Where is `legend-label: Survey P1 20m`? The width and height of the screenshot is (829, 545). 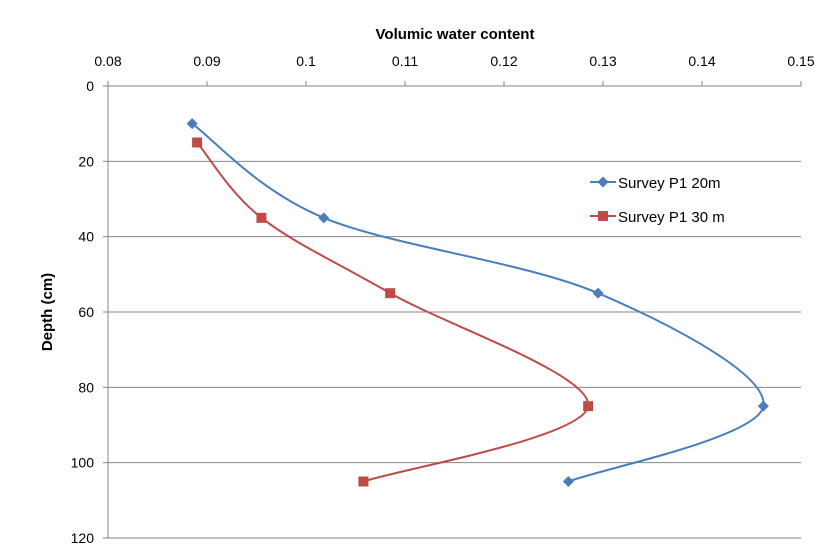
legend-label: Survey P1 20m is located at coordinates (669, 183).